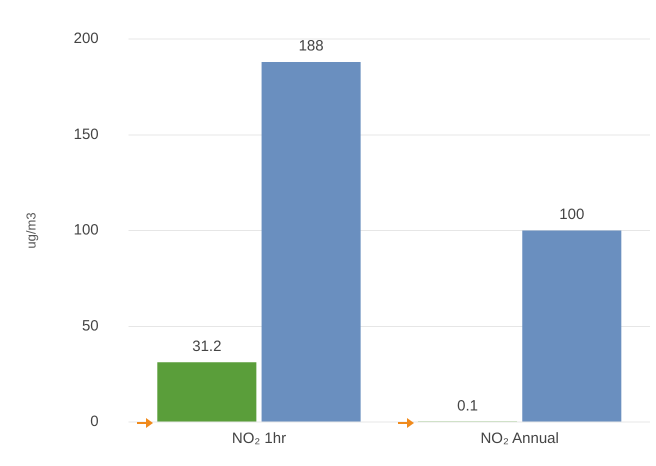  Describe the element at coordinates (571, 215) in the screenshot. I see `data-label: 100` at that location.